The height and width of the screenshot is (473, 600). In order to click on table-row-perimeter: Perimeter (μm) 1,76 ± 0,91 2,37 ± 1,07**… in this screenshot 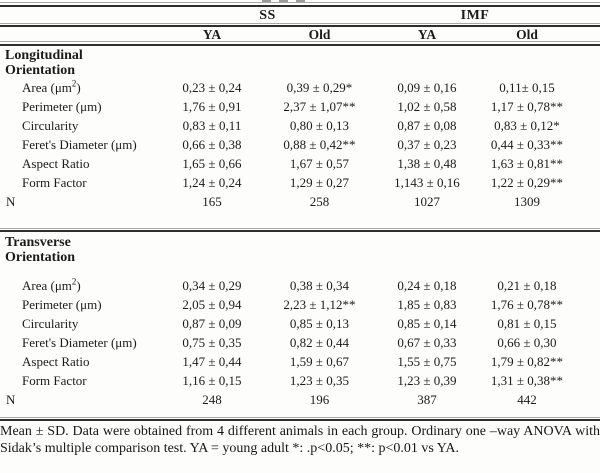, I will do `click(300, 106)`.